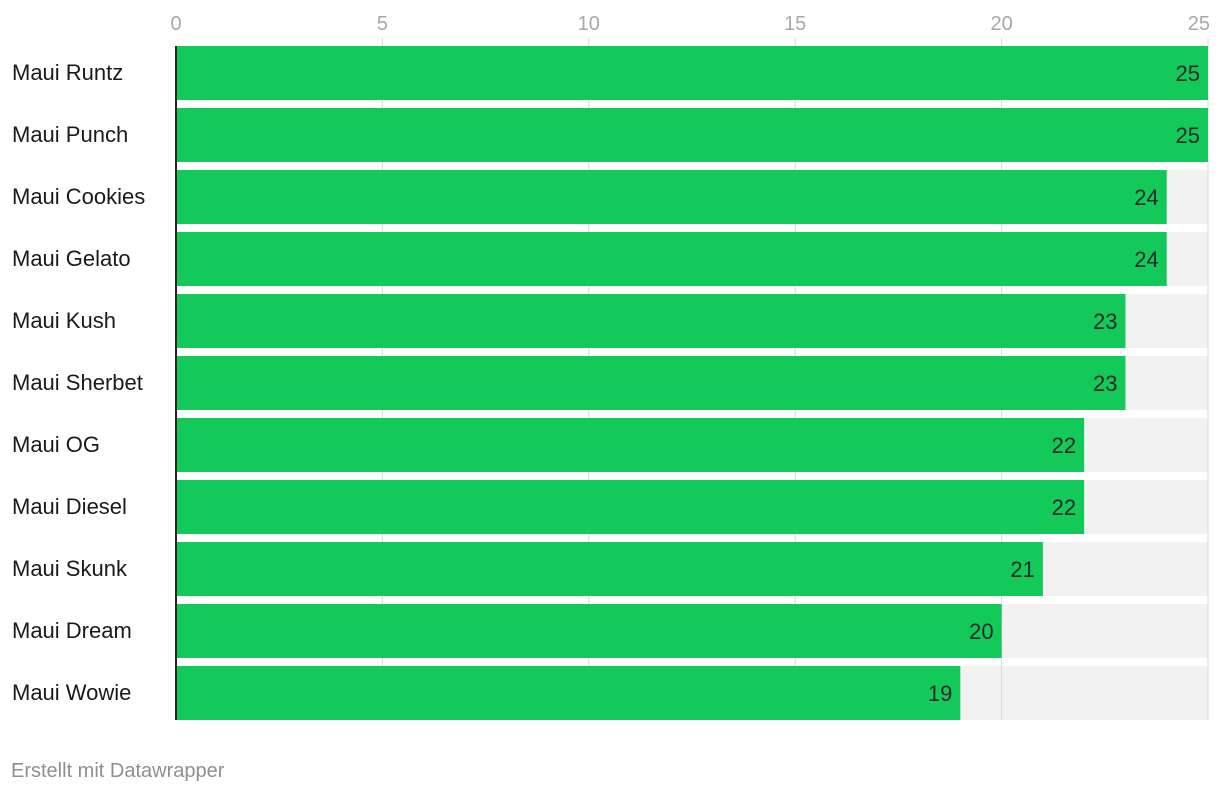  I want to click on value-label: 19, so click(940, 693).